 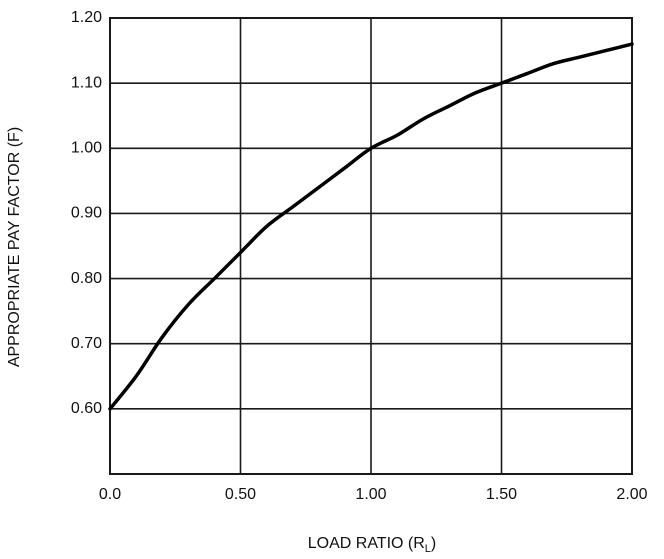 I want to click on x-axis-label-end: ), so click(x=433, y=543).